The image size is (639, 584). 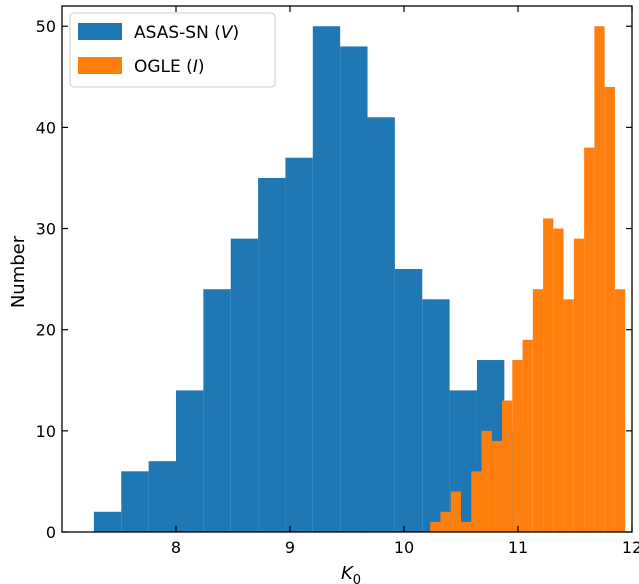 I want to click on x-tick-label: 11, so click(x=518, y=547).